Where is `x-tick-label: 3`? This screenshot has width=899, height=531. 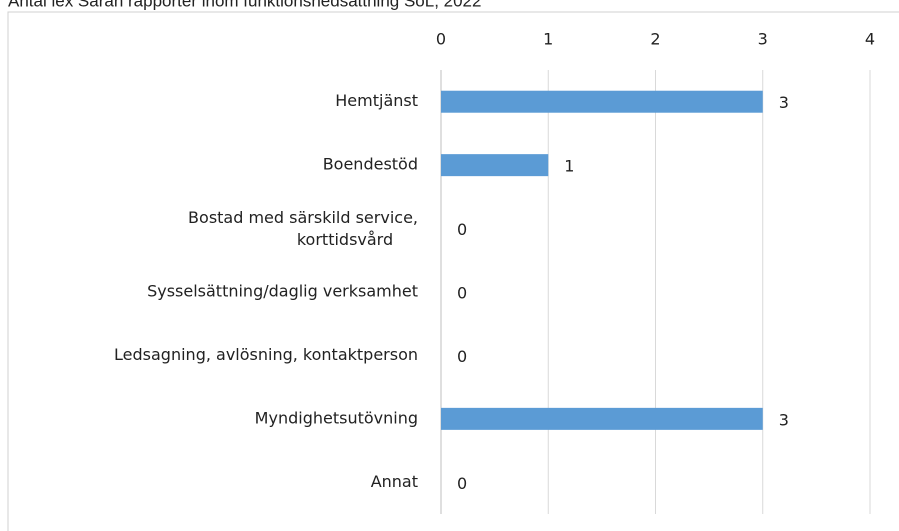
x-tick-label: 3 is located at coordinates (763, 39).